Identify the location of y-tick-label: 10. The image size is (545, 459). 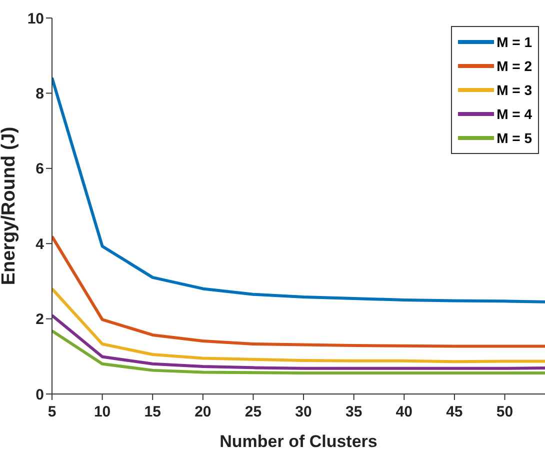
(35, 19).